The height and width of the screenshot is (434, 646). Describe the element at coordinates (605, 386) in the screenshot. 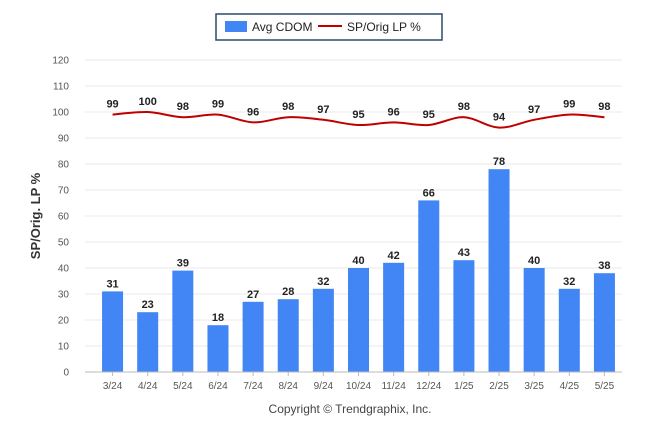

I see `x-tick-label: 5/25` at that location.